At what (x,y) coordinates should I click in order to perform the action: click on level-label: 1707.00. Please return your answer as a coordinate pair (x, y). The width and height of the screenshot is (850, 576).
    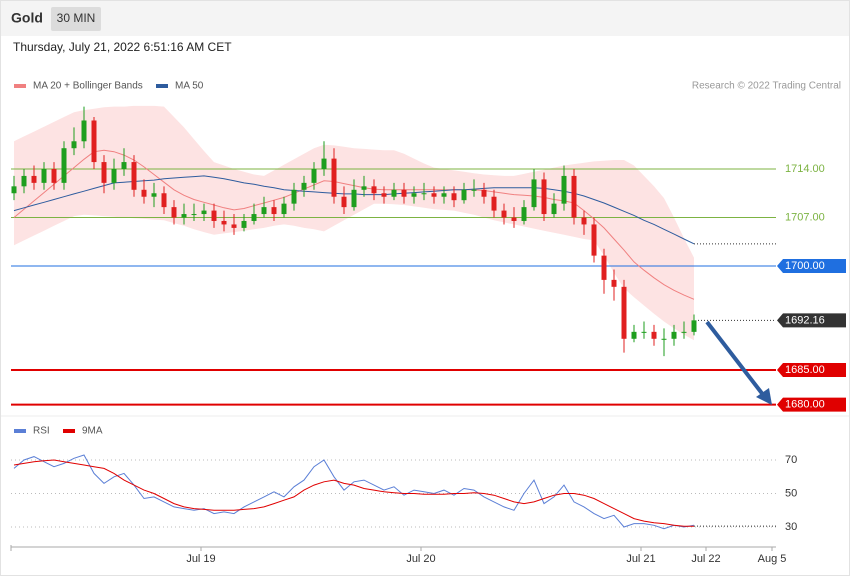
    Looking at the image, I should click on (805, 217).